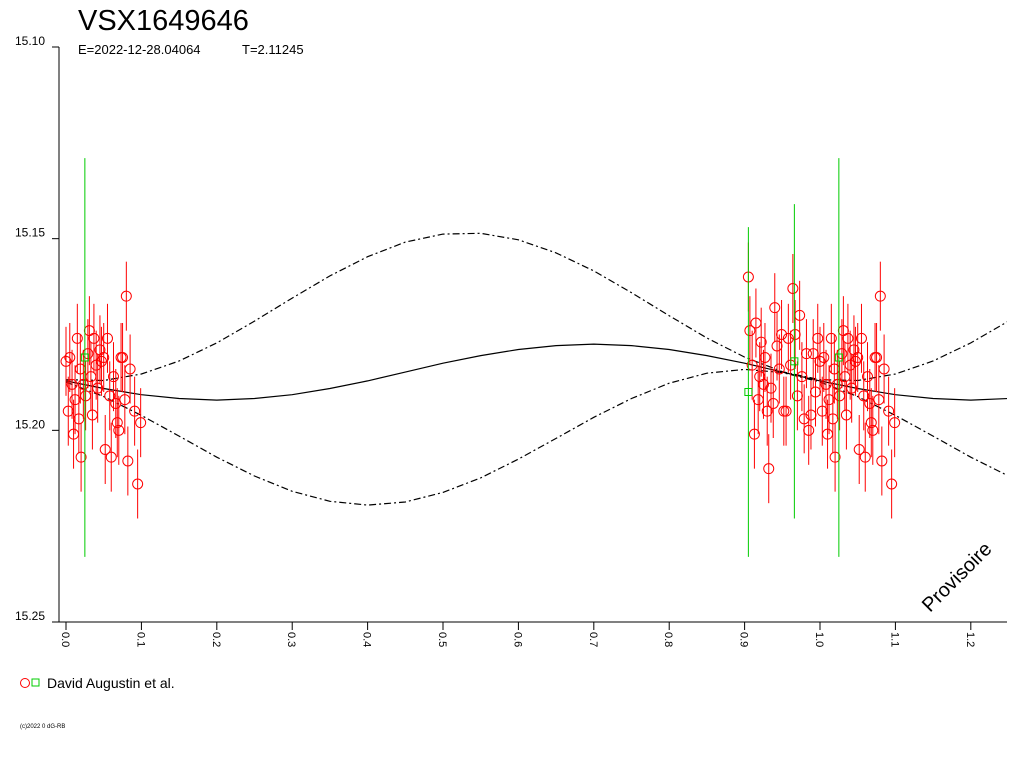 The width and height of the screenshot is (1024, 768). What do you see at coordinates (42, 727) in the screenshot?
I see `copyright: (c)2022 0 dG-RB` at bounding box center [42, 727].